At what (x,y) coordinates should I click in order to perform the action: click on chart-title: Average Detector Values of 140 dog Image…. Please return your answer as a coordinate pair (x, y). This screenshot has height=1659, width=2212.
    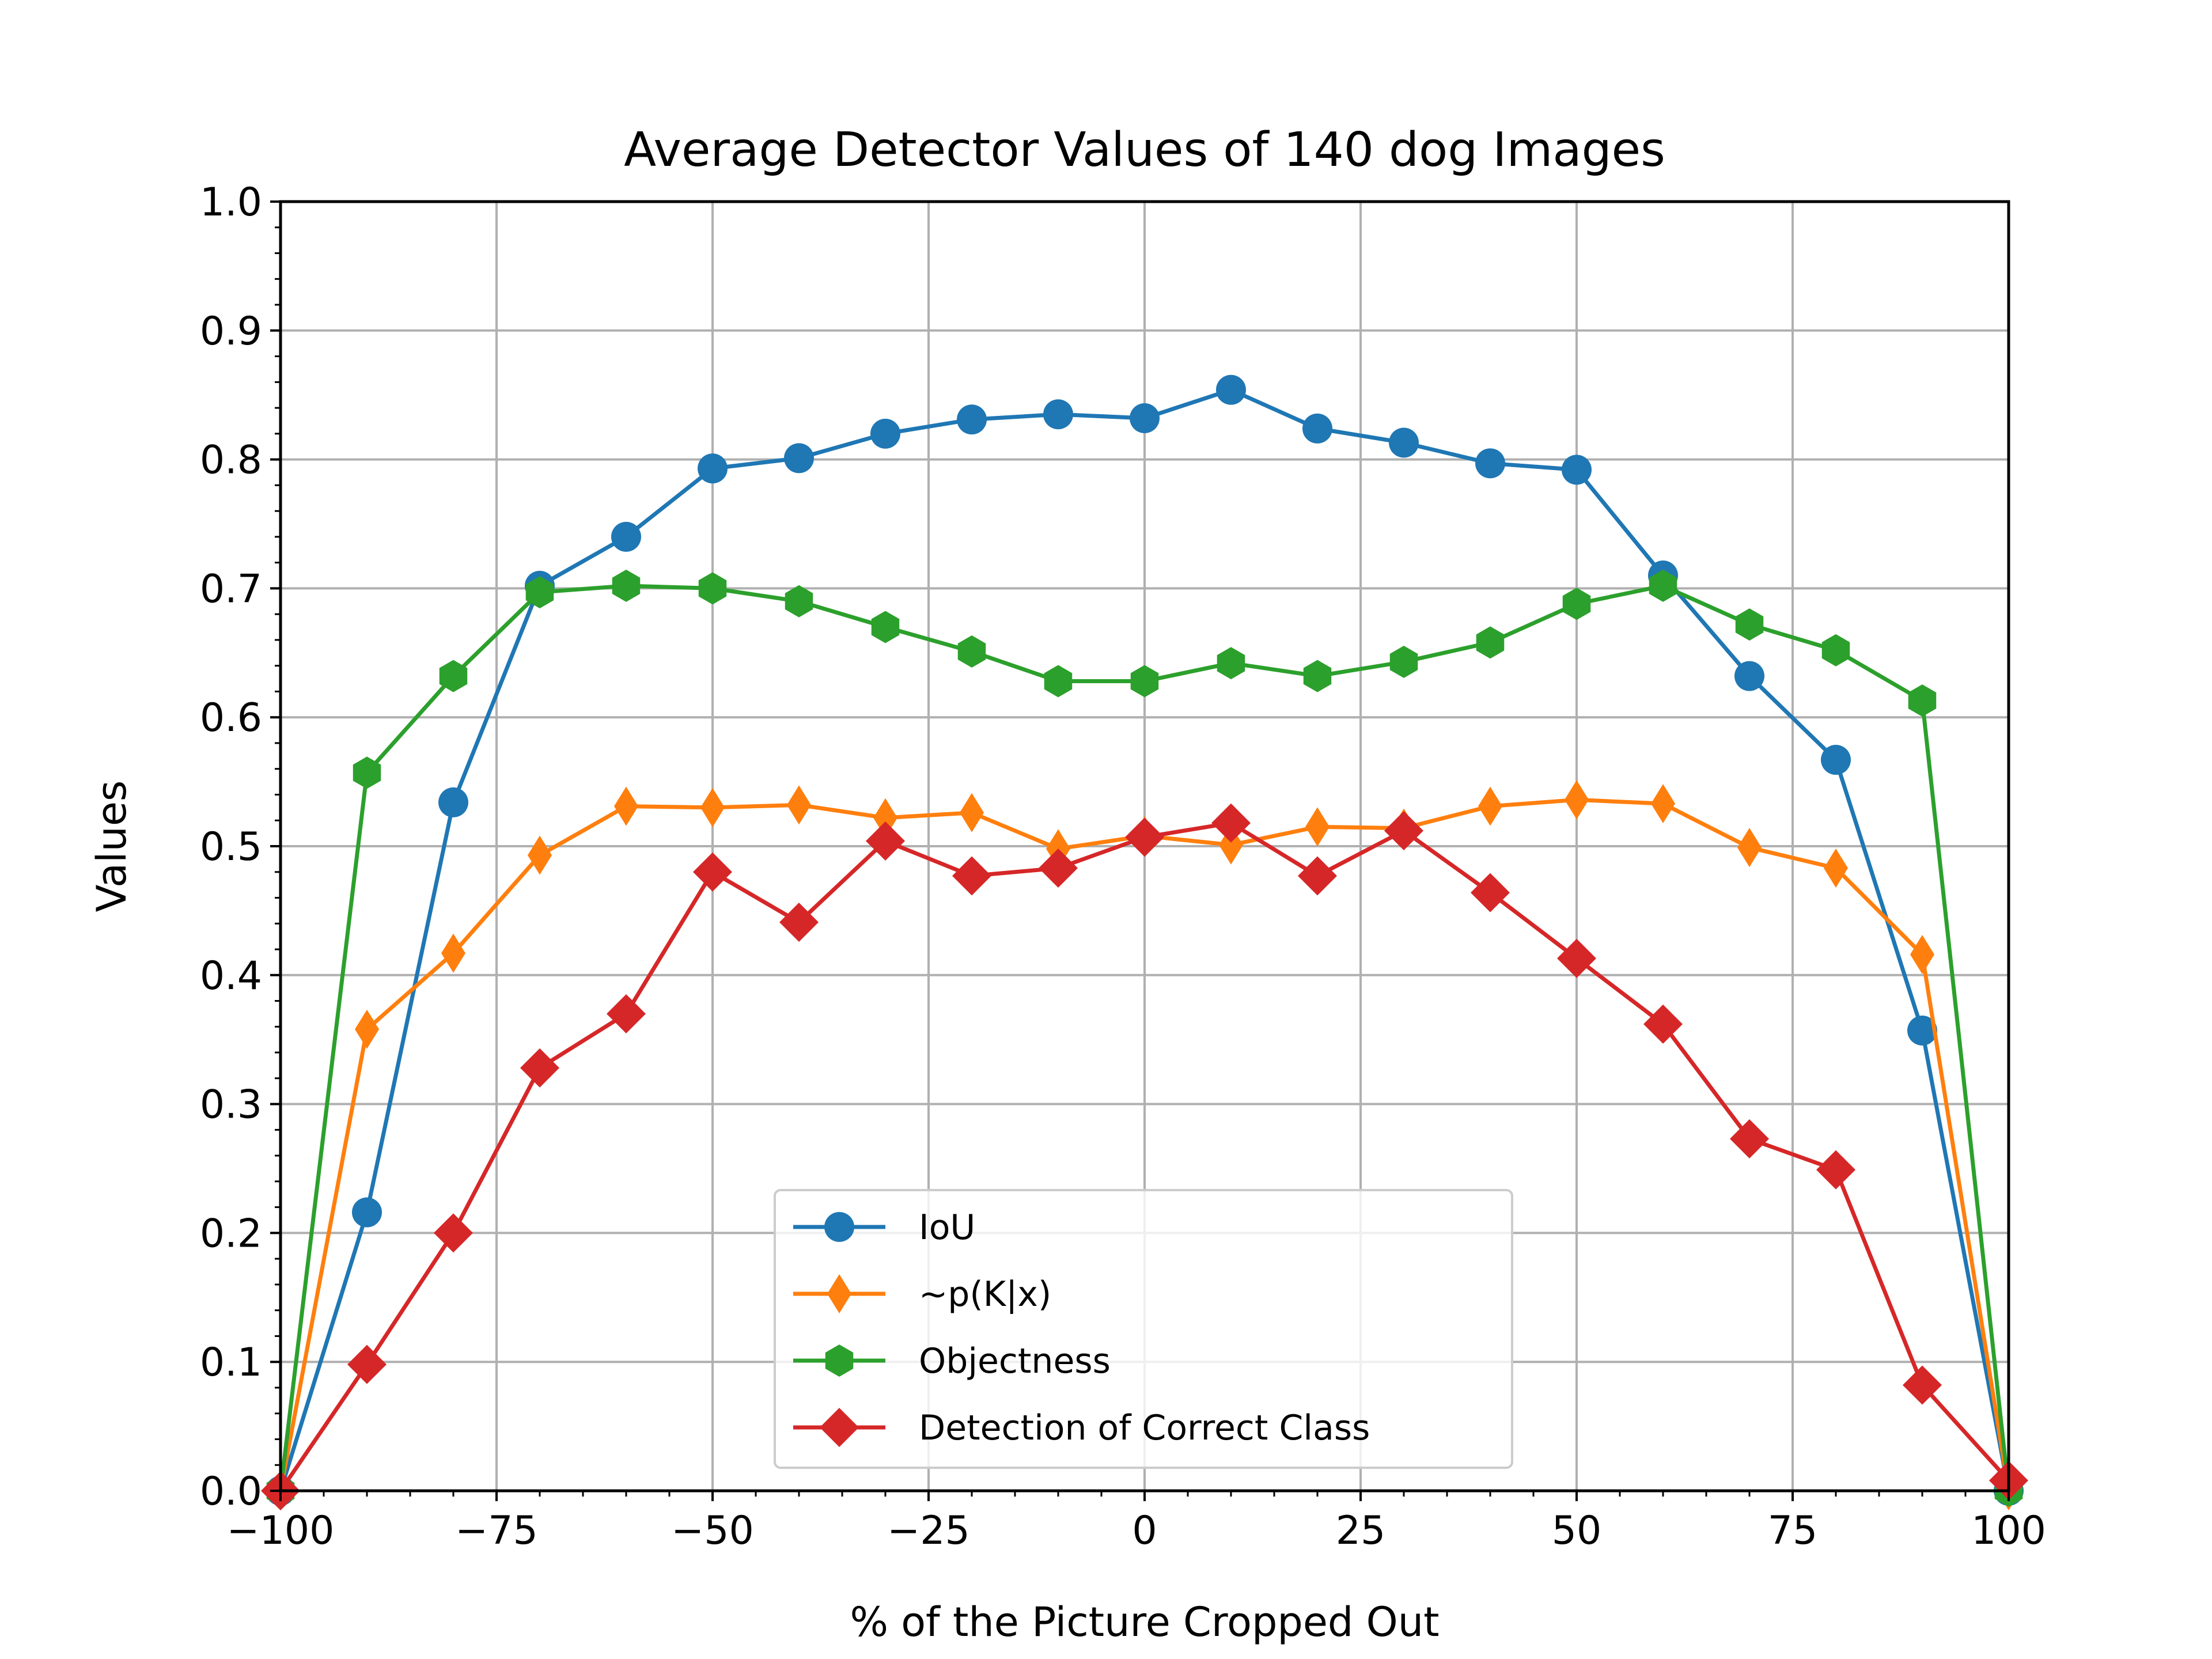
    Looking at the image, I should click on (1144, 150).